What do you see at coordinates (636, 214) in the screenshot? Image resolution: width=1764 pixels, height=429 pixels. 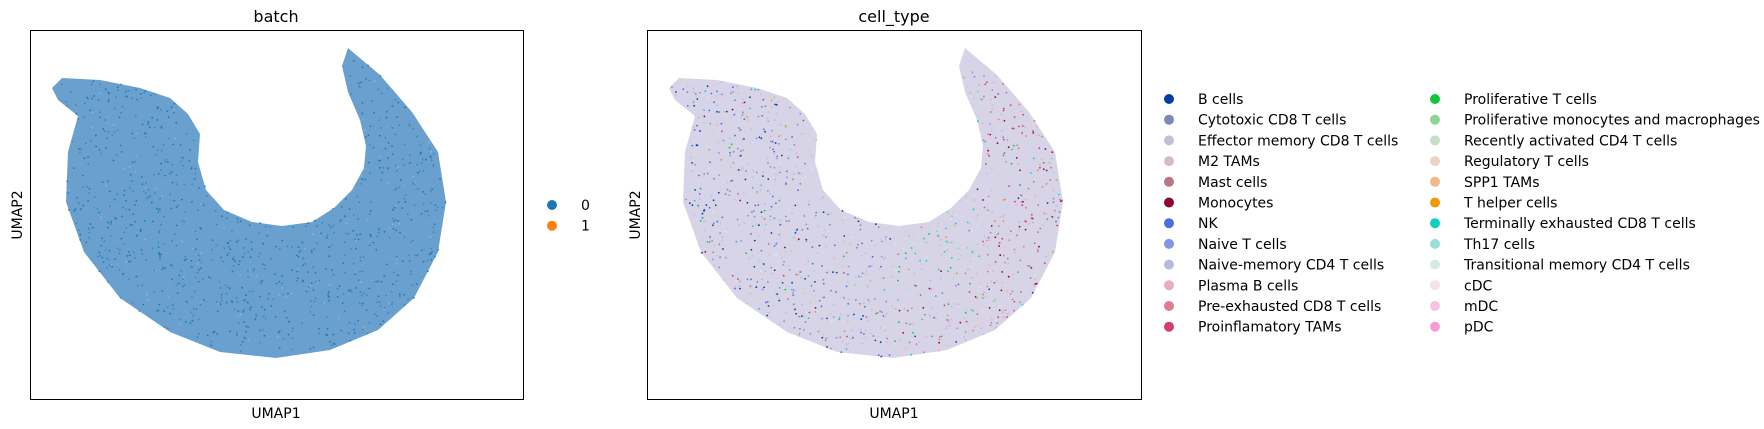 I see `cell-type-y-axis-label: UMAP2` at bounding box center [636, 214].